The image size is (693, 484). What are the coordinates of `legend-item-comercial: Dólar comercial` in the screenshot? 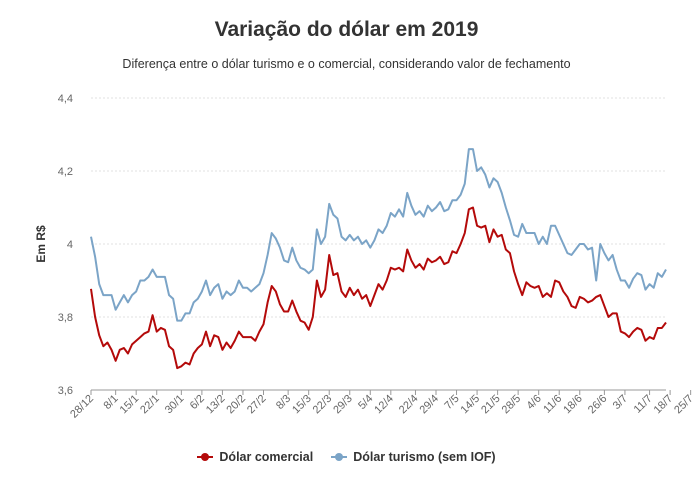 It's located at (255, 457).